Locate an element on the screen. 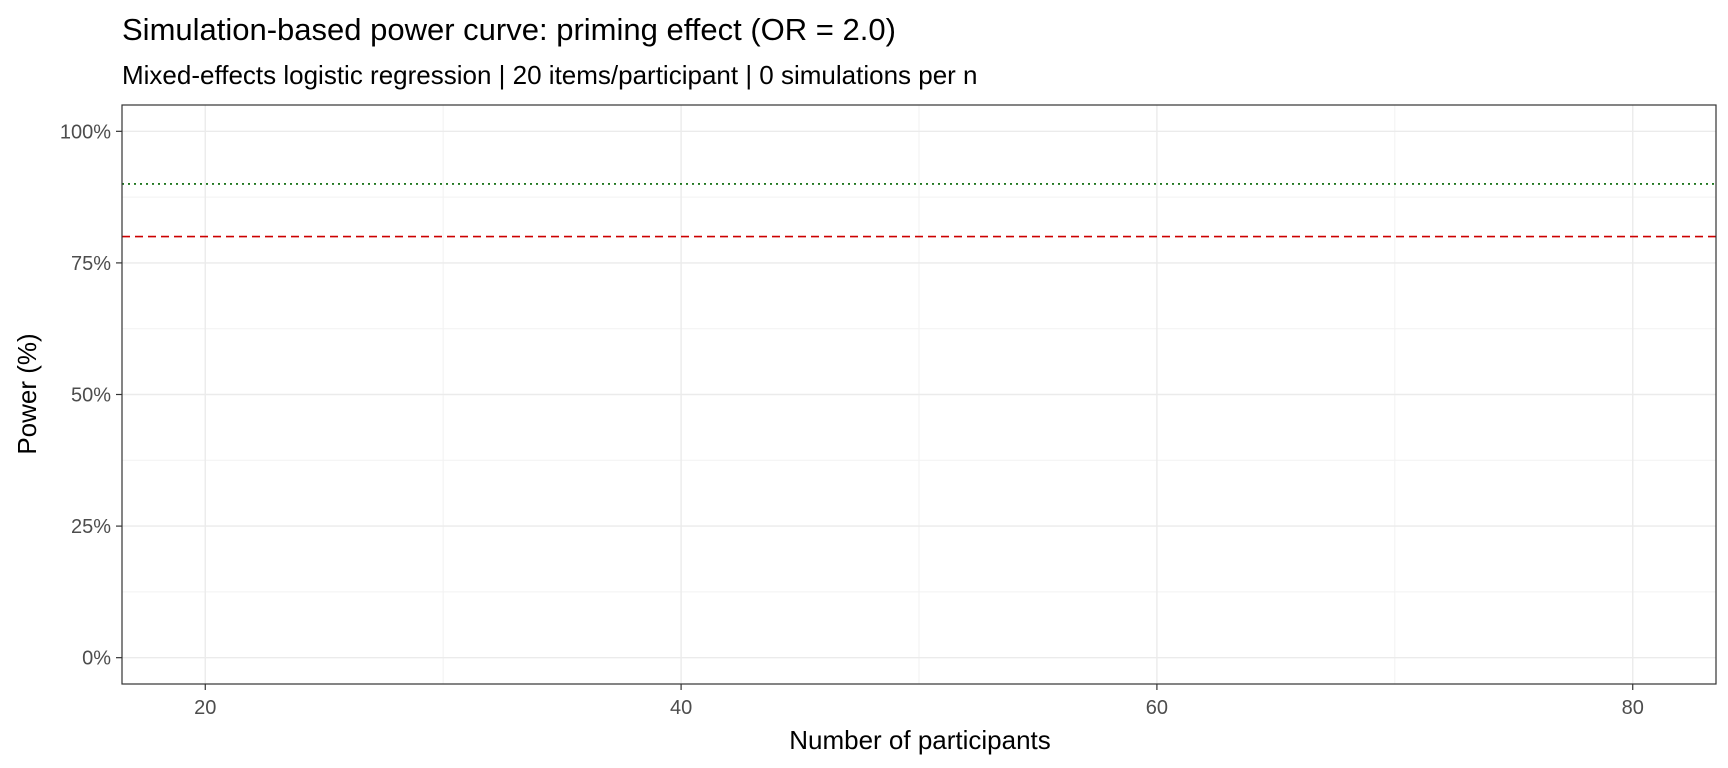 This screenshot has width=1728, height=768. y-axis-ticks: 0% 25% 50% 75% 100% is located at coordinates (91, 395).